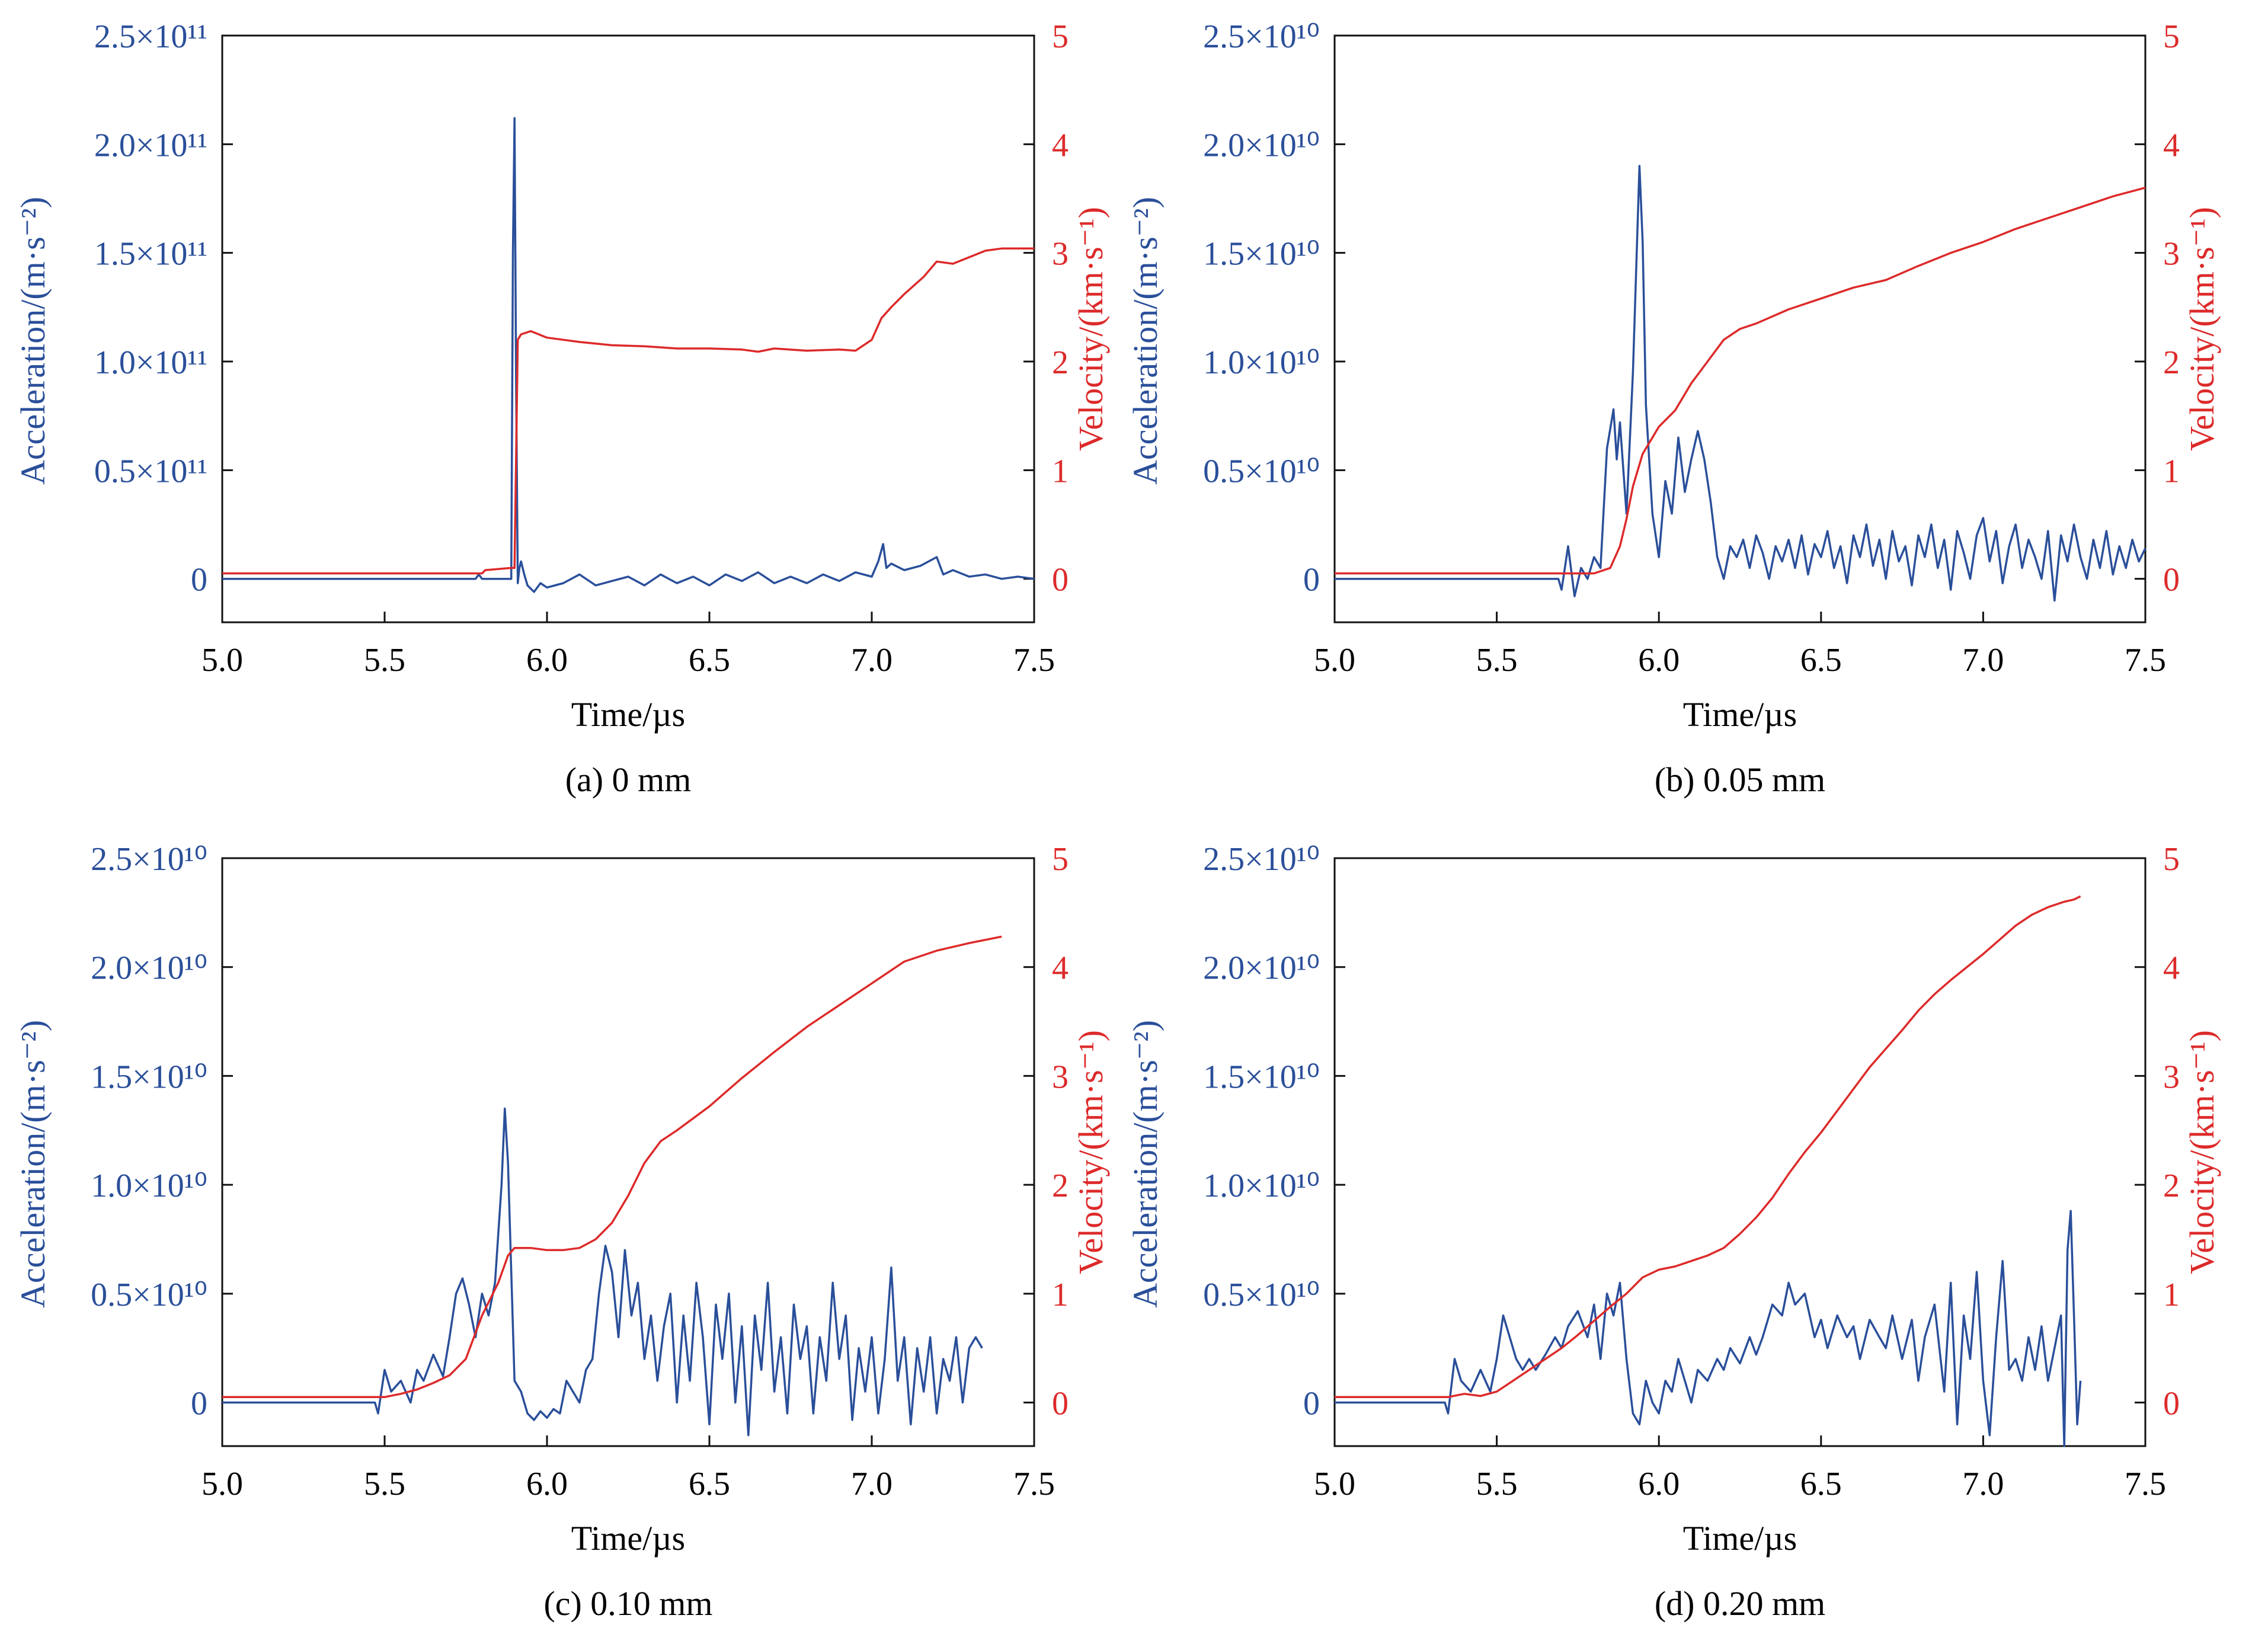  I want to click on panel-caption: (a) 0 mm, so click(628, 779).